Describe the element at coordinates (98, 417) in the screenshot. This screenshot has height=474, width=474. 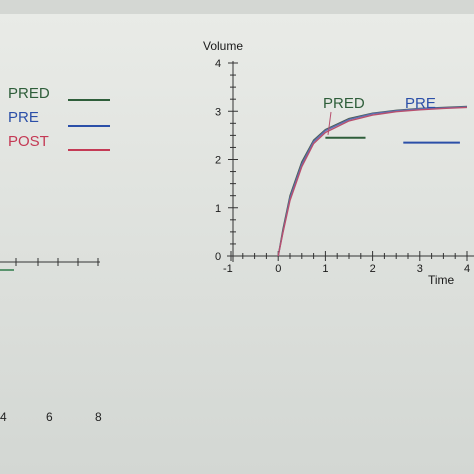
I see `left-tick-label: 8` at that location.